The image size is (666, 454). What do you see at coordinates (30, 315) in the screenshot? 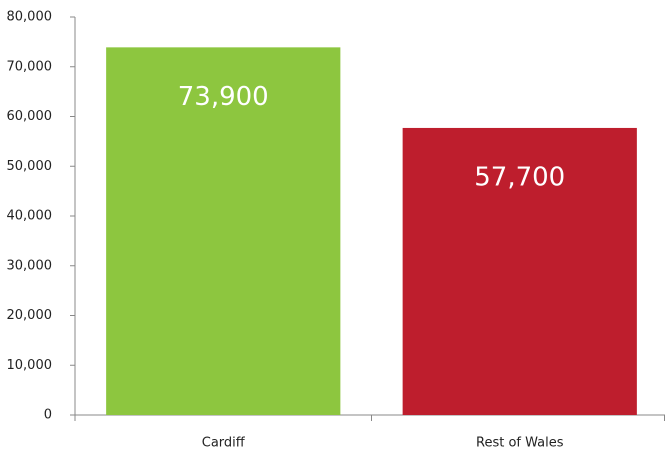
I see `y-tick-label: 20,000` at bounding box center [30, 315].